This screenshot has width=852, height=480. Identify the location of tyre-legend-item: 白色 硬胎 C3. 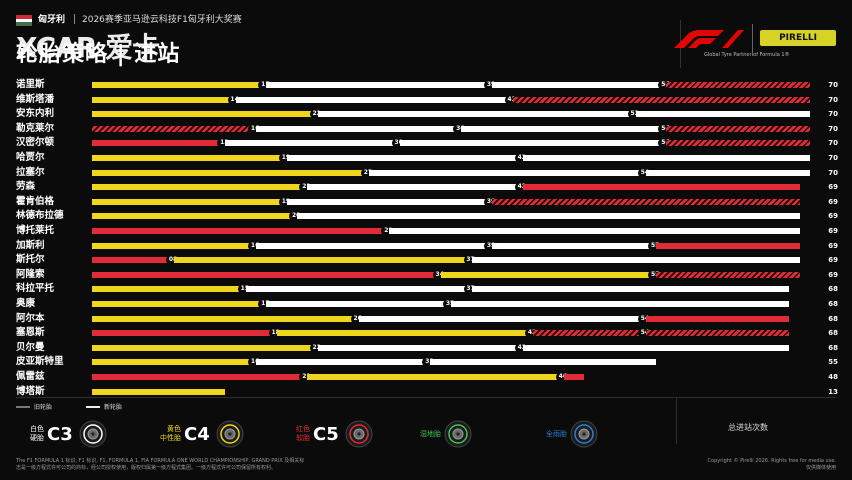
(68, 434).